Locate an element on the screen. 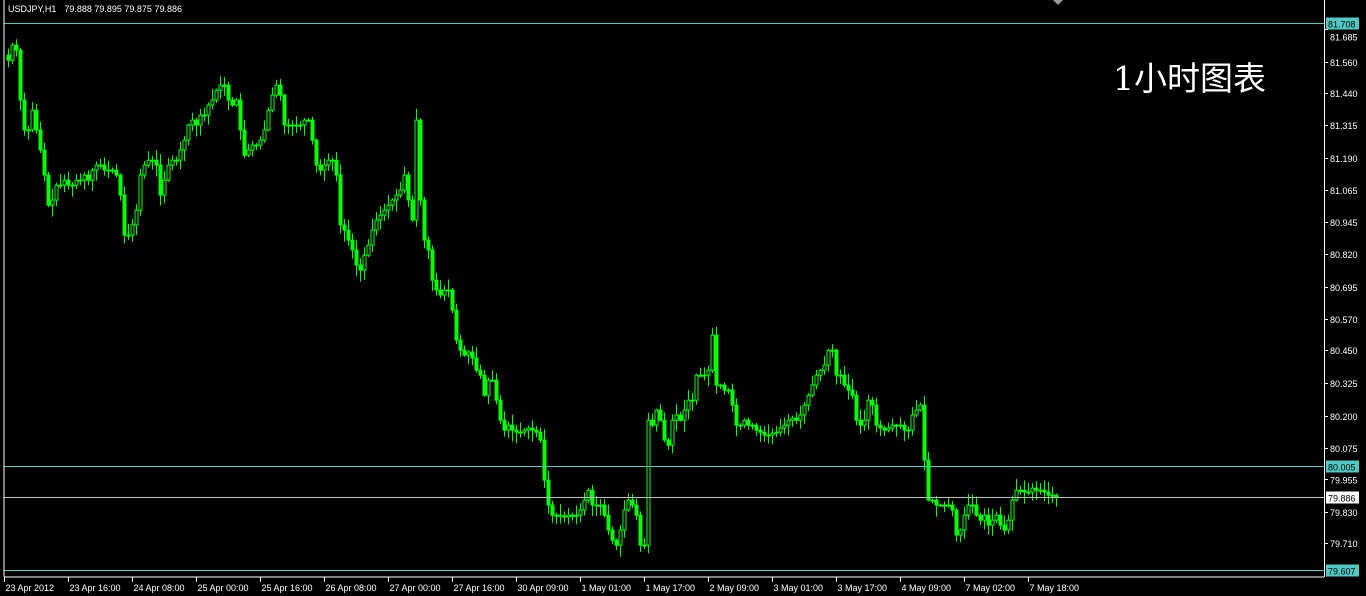 The width and height of the screenshot is (1366, 596). y-tick-label: 81.315 is located at coordinates (1344, 126).